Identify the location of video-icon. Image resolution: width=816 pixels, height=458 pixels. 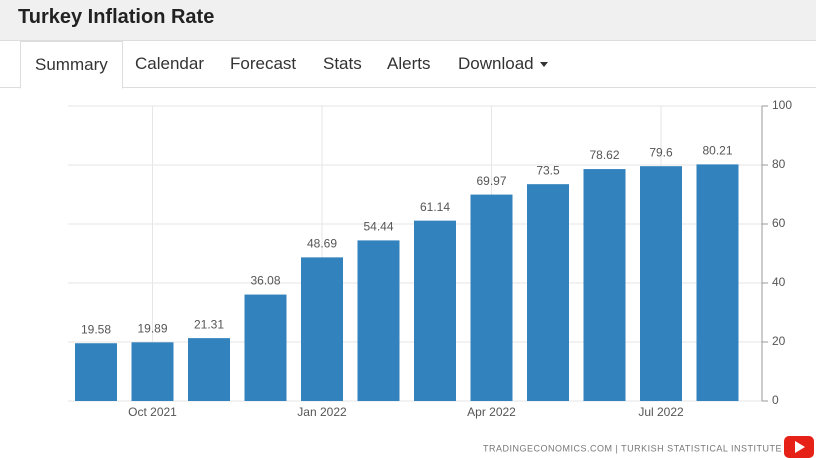
(799, 447).